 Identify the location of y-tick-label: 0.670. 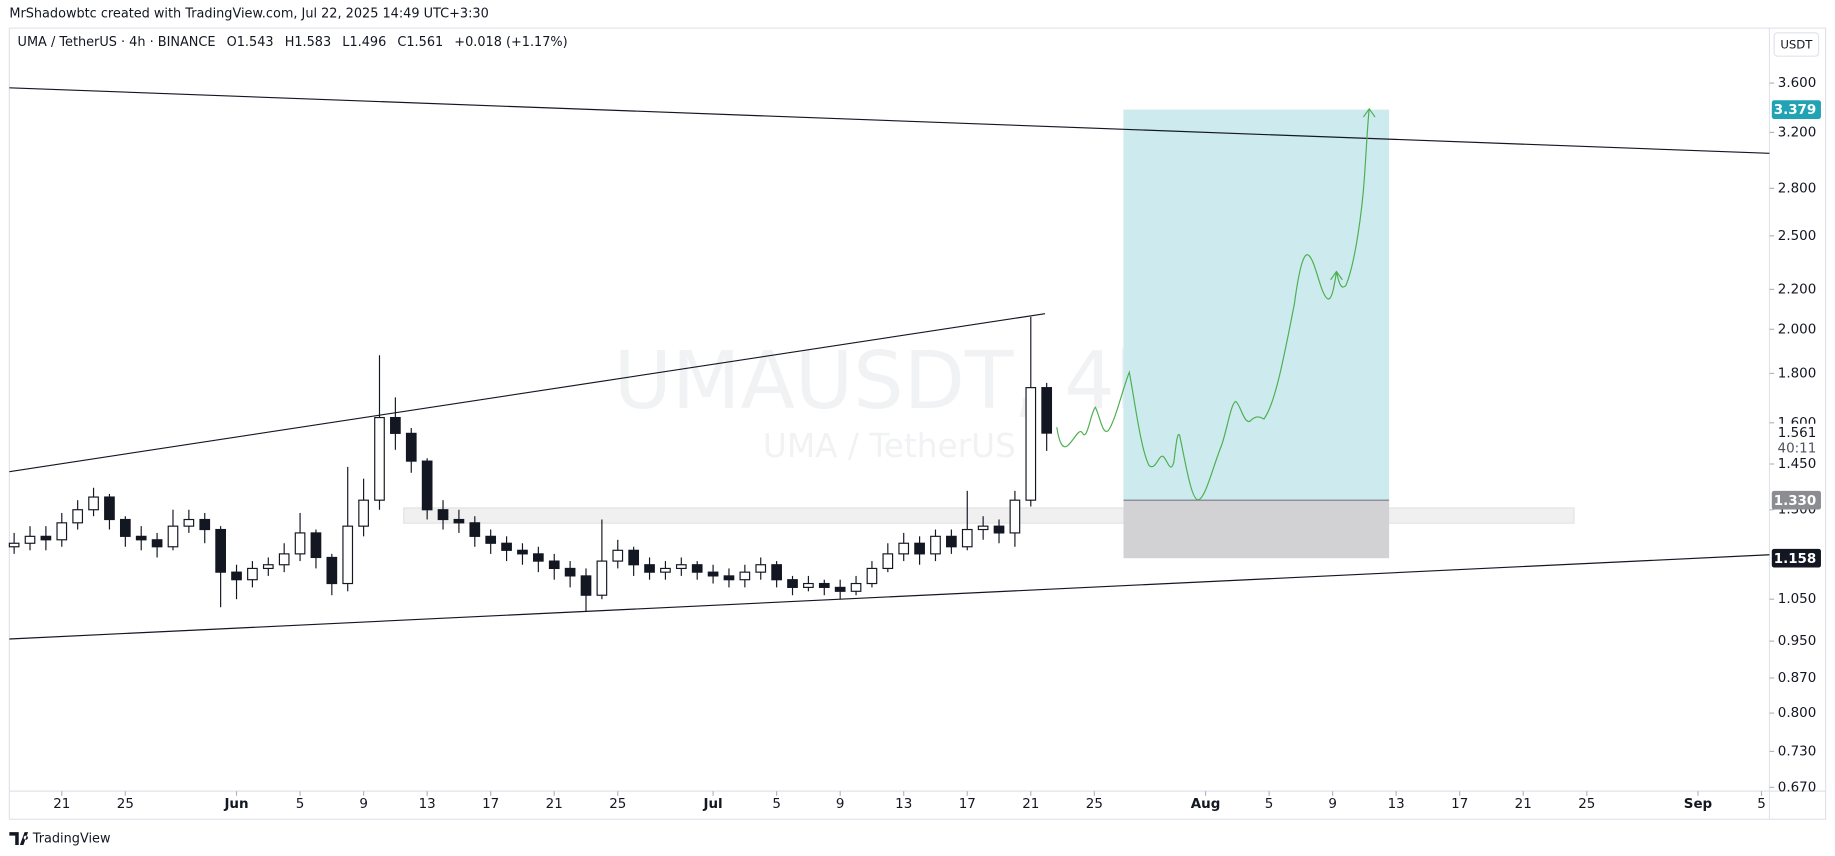
(1797, 787).